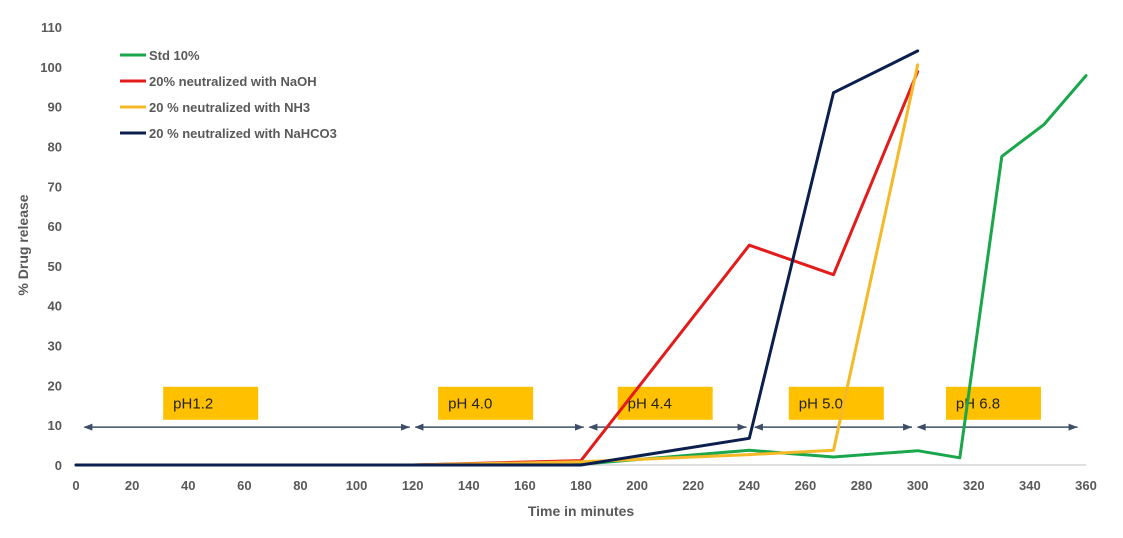  Describe the element at coordinates (23, 244) in the screenshot. I see `y-axis-title: % Drug release` at that location.